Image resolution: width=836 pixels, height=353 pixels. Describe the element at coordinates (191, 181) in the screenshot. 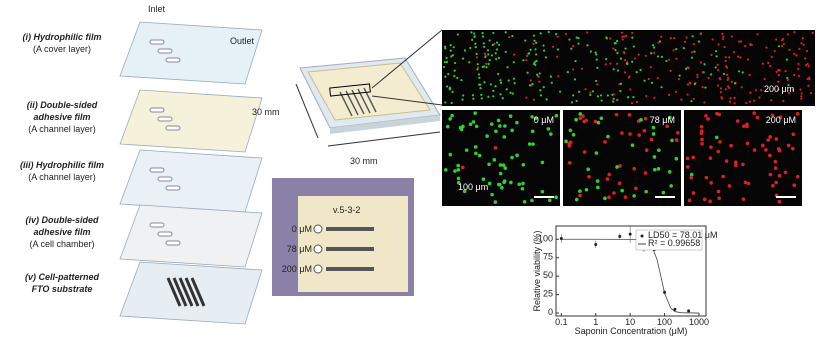

I see `layer-sheet` at that location.